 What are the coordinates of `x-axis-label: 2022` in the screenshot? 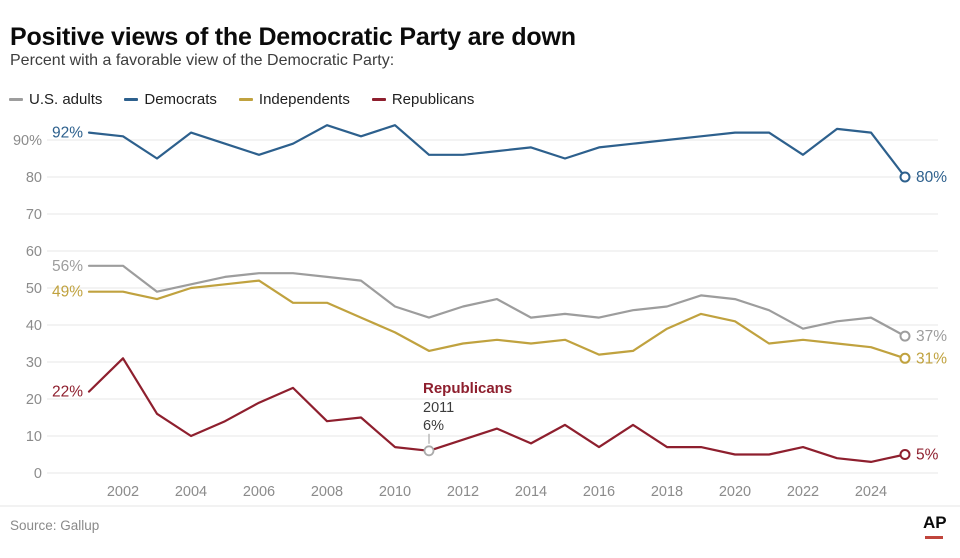 It's located at (803, 492).